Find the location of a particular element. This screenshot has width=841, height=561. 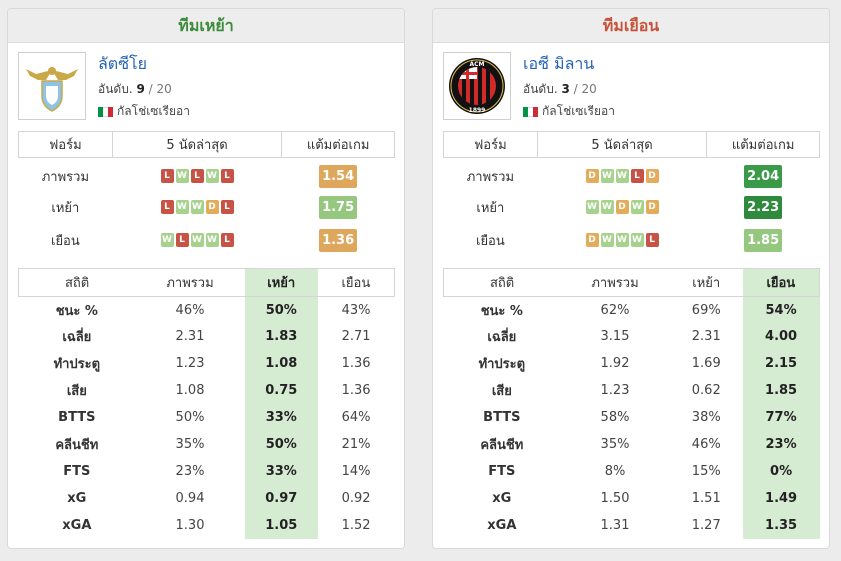

form-row: เหย้า L W W D L 1.75 is located at coordinates (207, 207).